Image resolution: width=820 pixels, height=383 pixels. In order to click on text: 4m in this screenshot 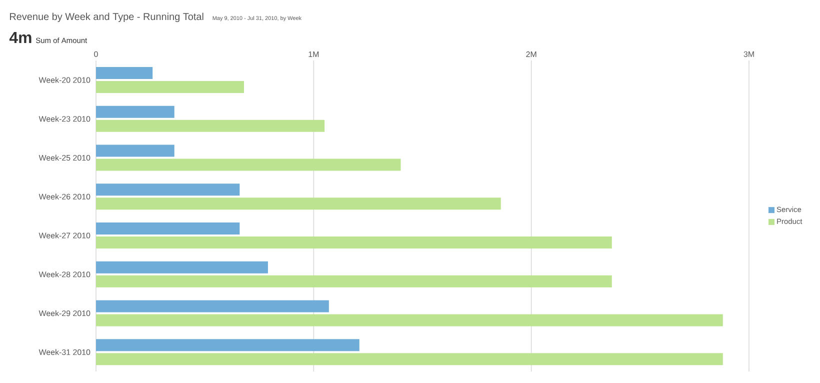, I will do `click(20, 37)`.